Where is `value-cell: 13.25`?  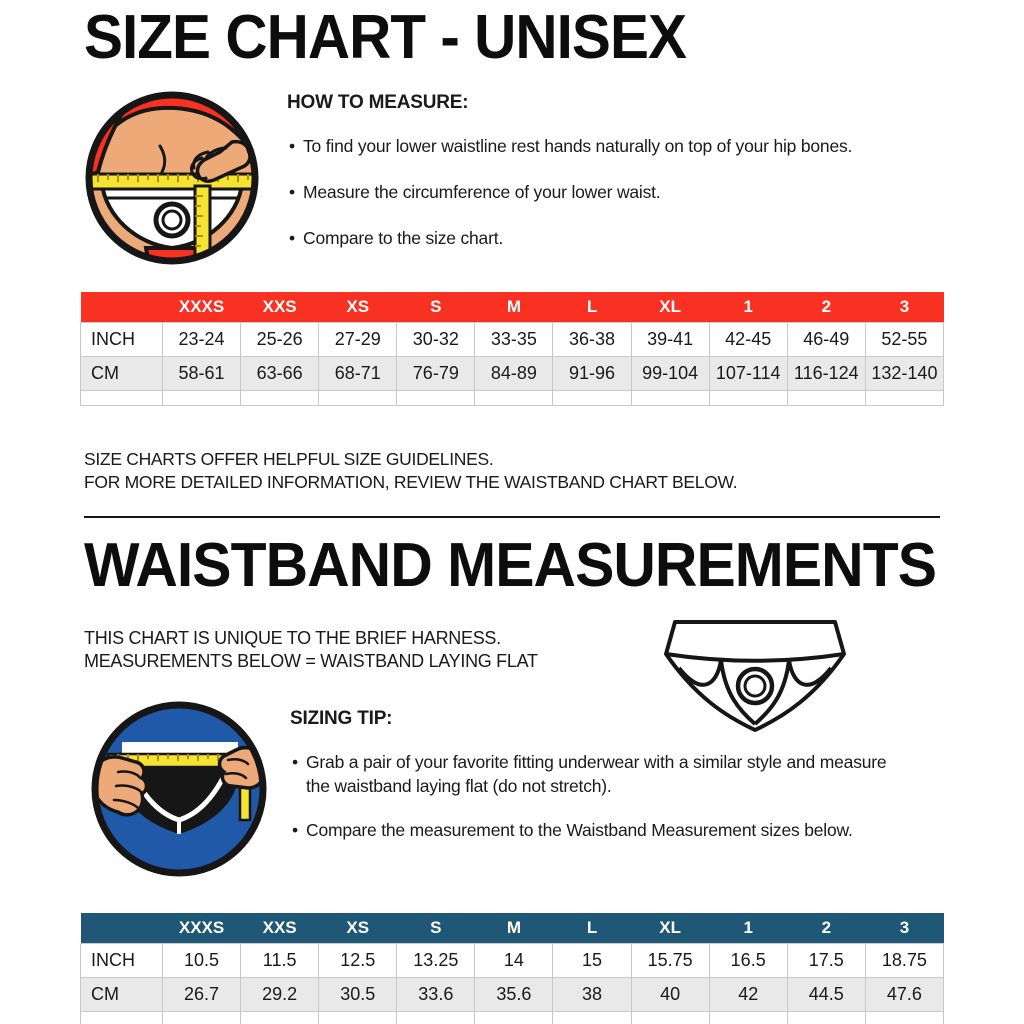
value-cell: 13.25 is located at coordinates (436, 960).